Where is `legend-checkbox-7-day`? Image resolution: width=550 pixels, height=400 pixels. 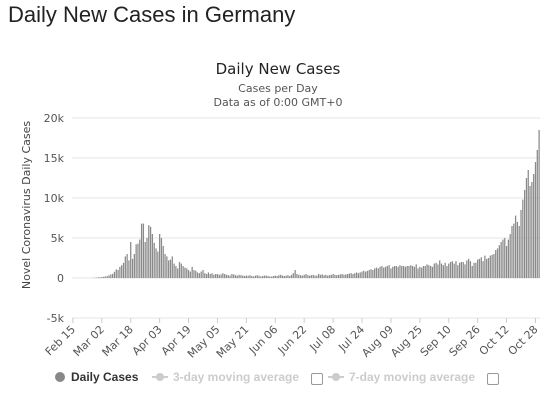
legend-checkbox-7-day is located at coordinates (493, 379).